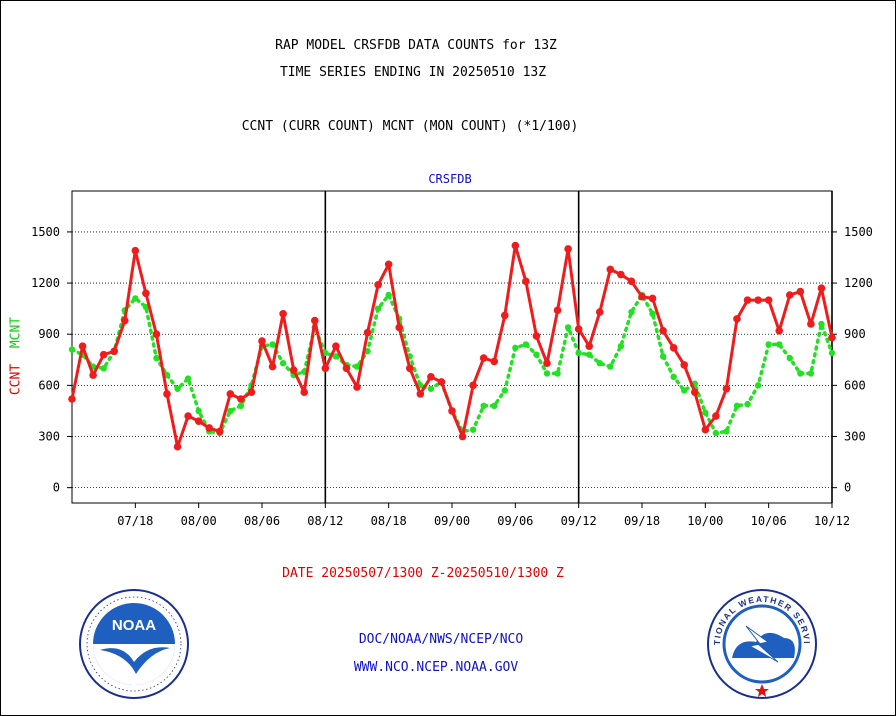 The width and height of the screenshot is (896, 716). I want to click on x-tick-label: 08/00, so click(199, 521).